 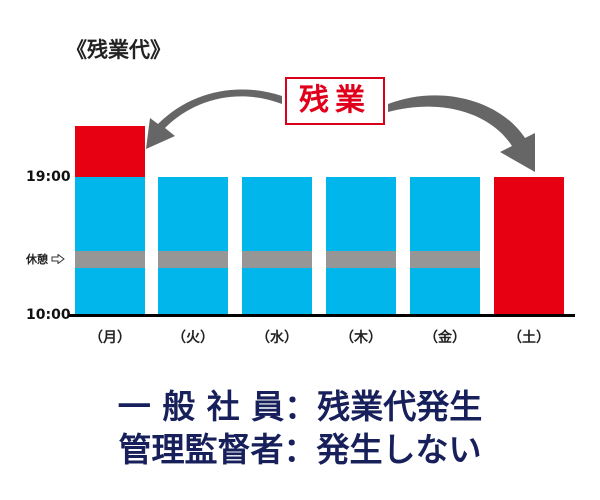 I want to click on day-label-tue: （火）, so click(x=193, y=338).